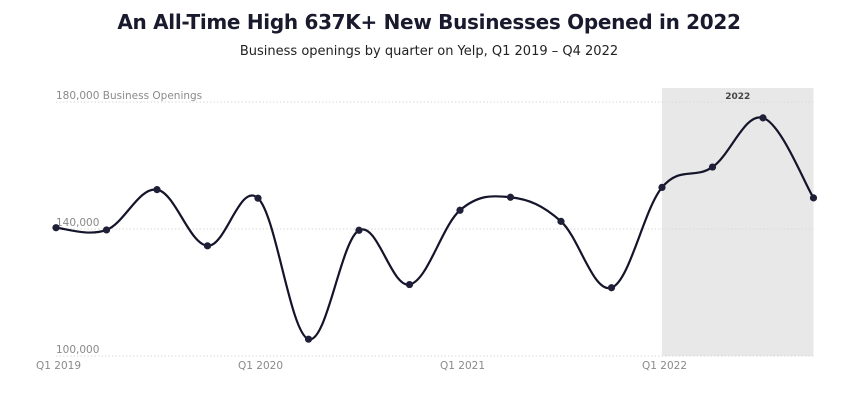 This screenshot has height=405, width=858. Describe the element at coordinates (738, 222) in the screenshot. I see `highlight-band` at that location.